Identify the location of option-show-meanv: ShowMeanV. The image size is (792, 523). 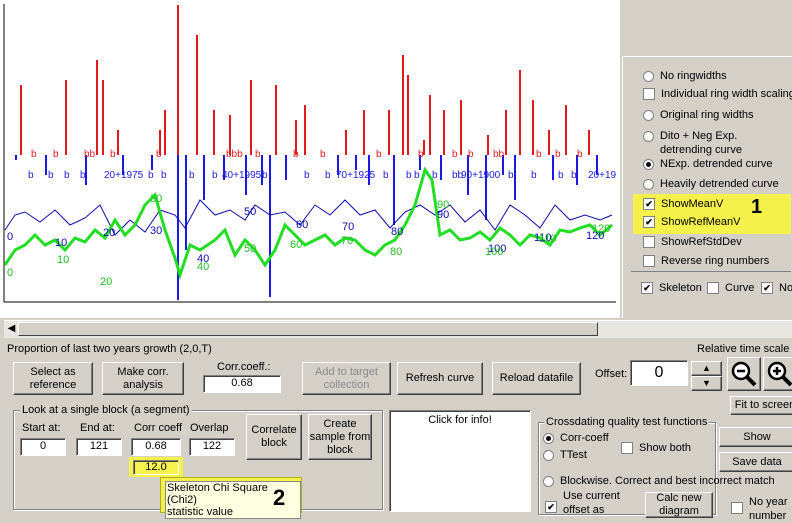
(707, 206).